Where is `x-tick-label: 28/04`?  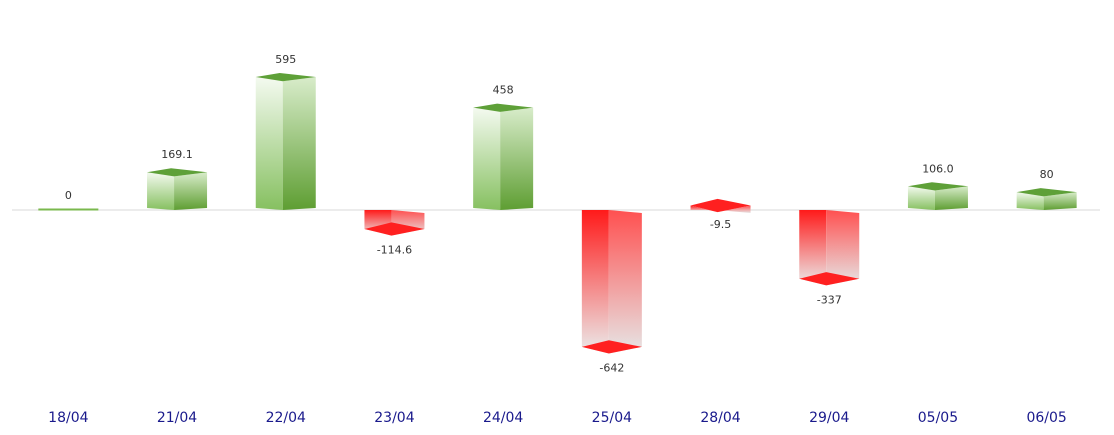
x-tick-label: 28/04 is located at coordinates (720, 418).